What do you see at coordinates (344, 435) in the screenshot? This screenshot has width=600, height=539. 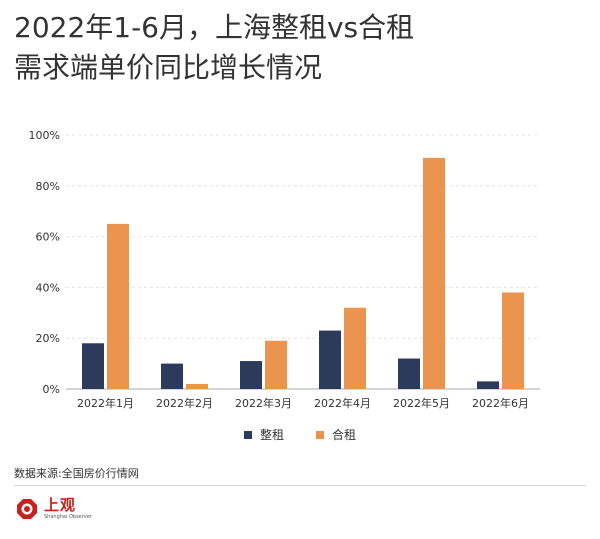 I see `legend-label-series-2: 合租` at bounding box center [344, 435].